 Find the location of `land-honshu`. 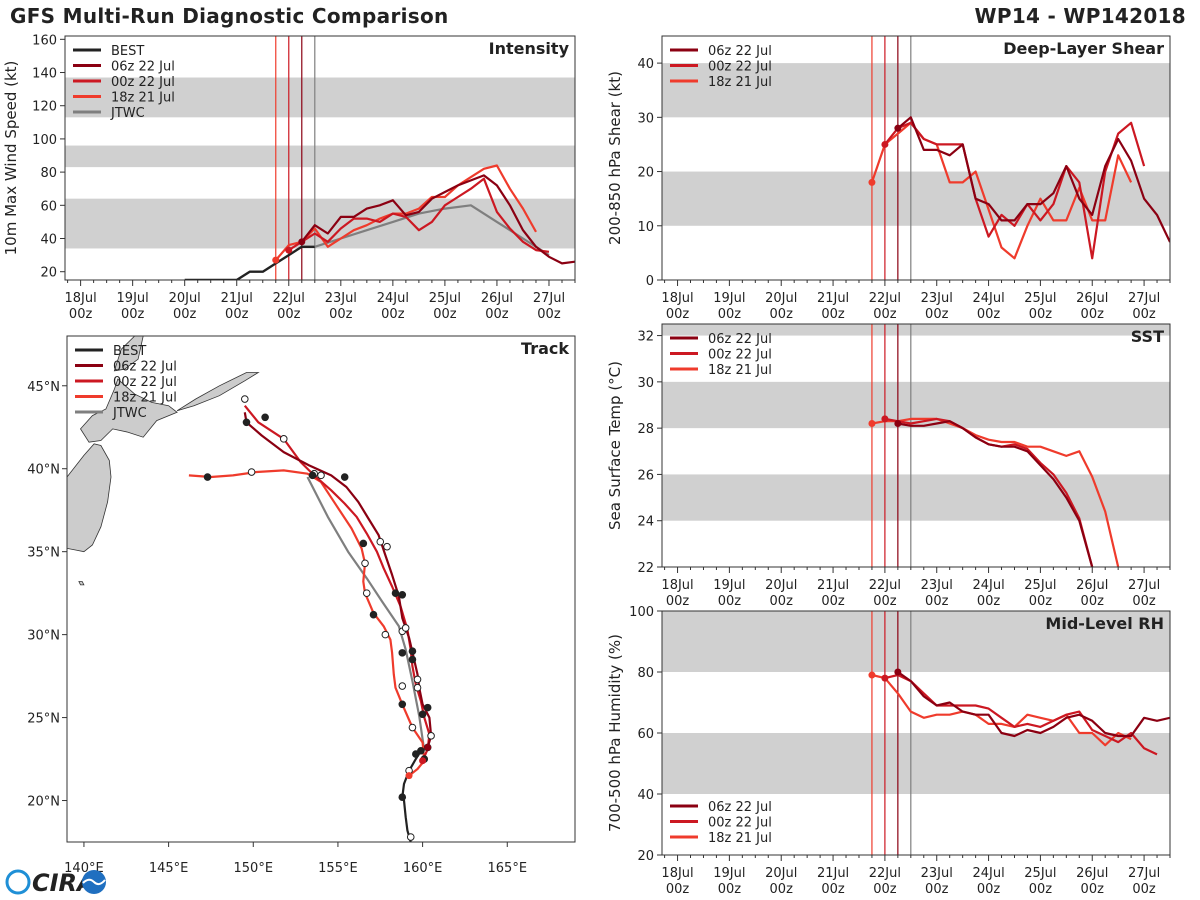

land-honshu is located at coordinates (89, 498).